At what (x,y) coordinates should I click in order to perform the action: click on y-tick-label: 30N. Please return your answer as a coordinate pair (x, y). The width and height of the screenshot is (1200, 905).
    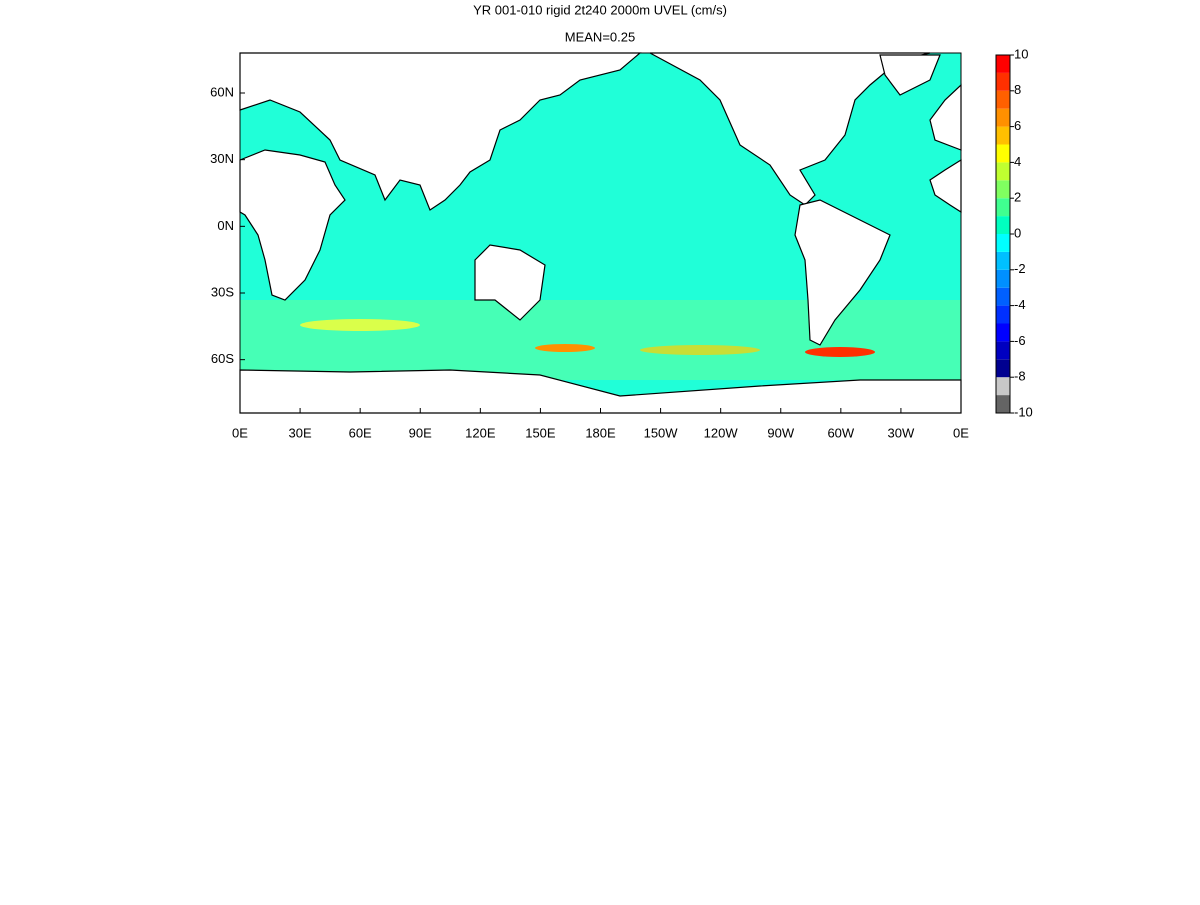
    Looking at the image, I should click on (222, 158).